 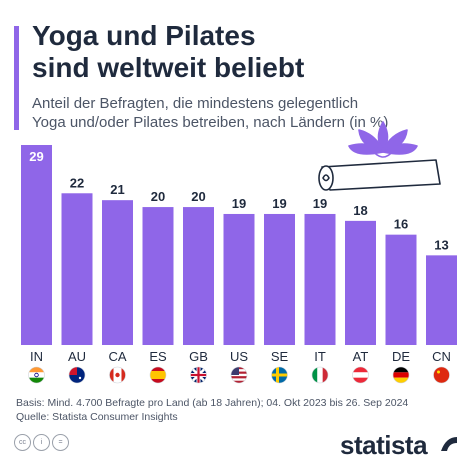 I want to click on bar-de, so click(x=401, y=289).